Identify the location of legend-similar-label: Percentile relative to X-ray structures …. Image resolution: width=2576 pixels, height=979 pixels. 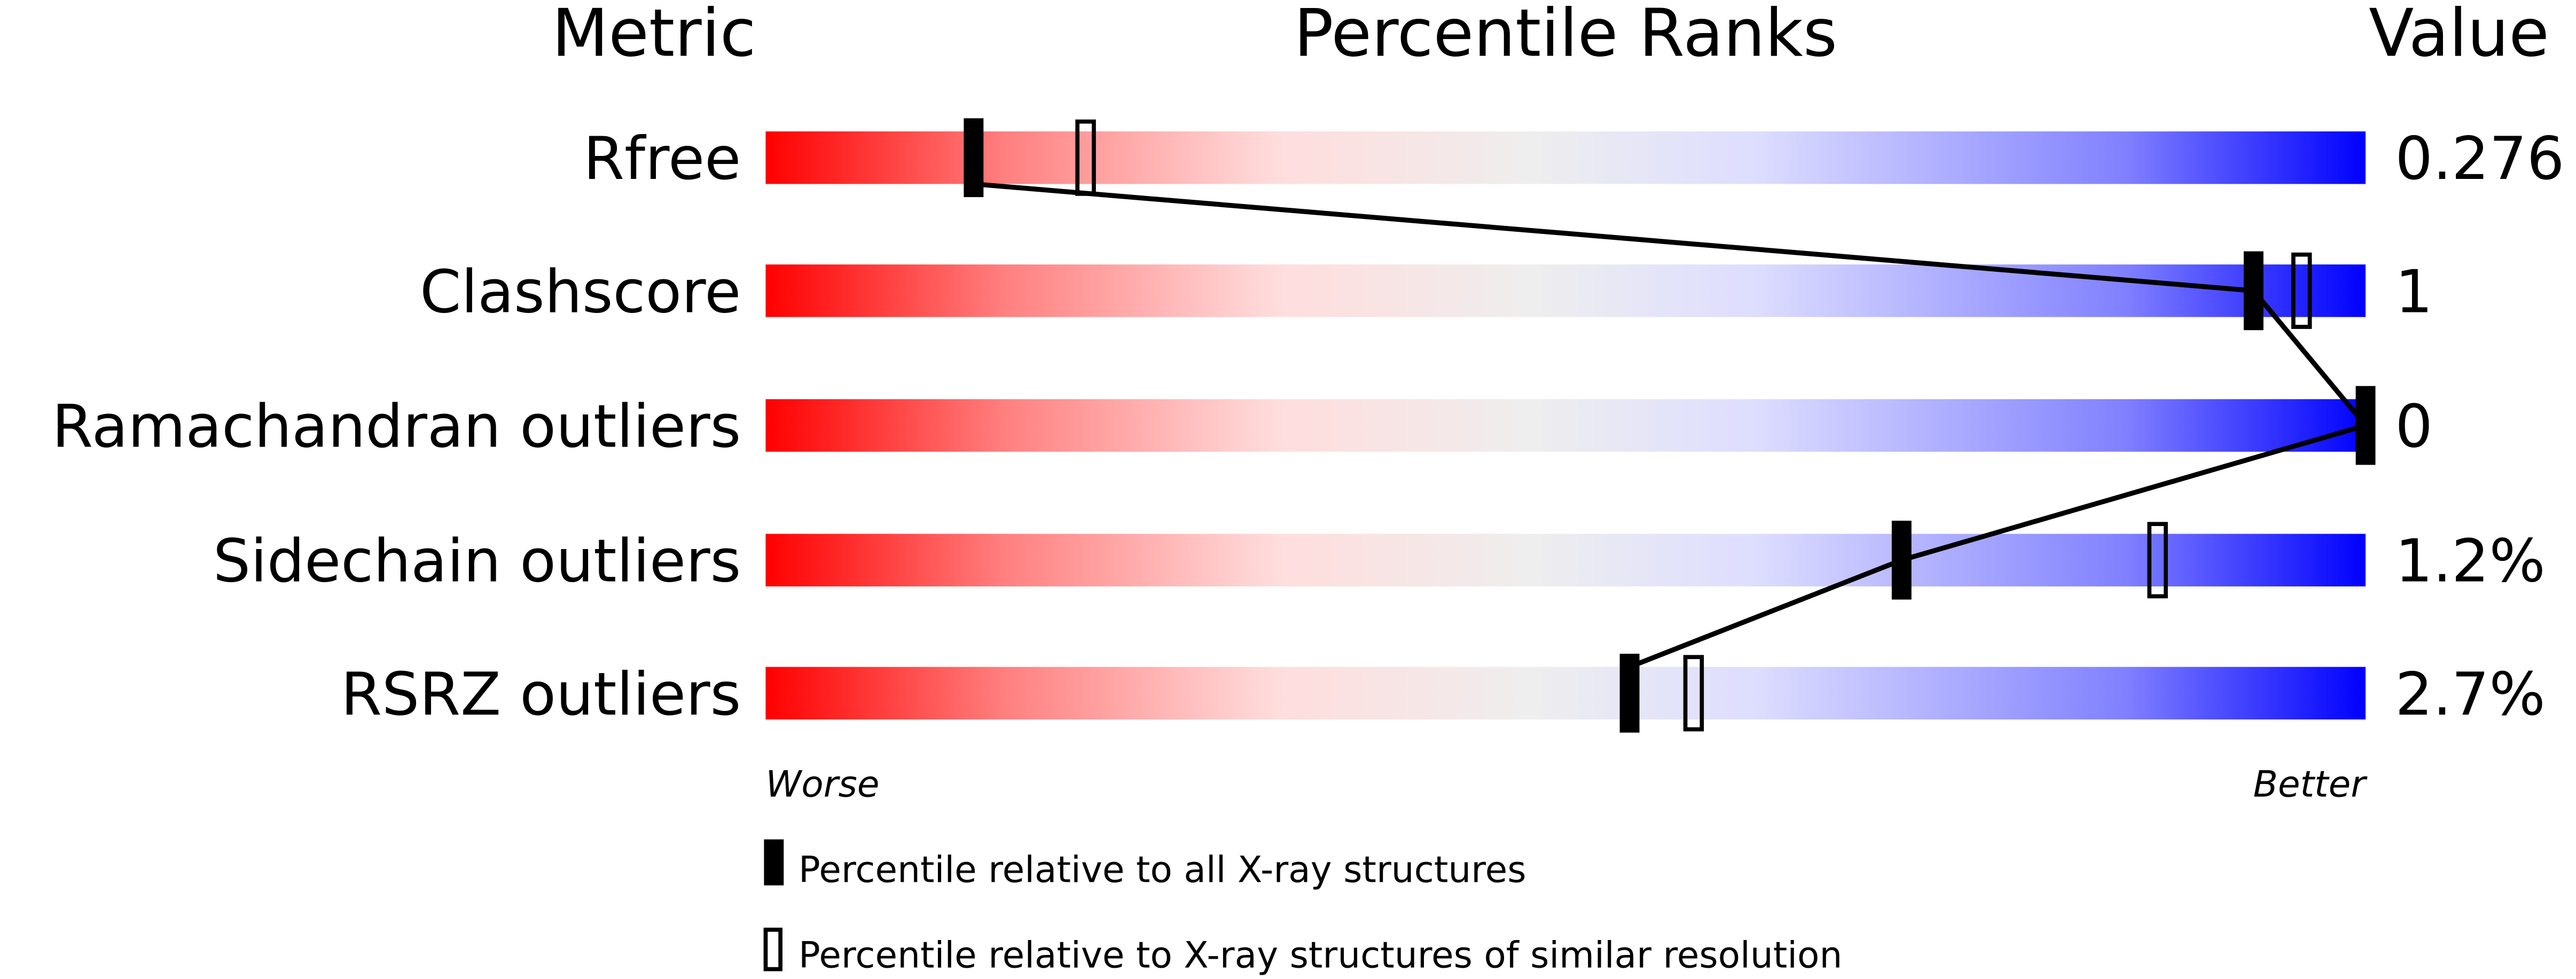
(1320, 955).